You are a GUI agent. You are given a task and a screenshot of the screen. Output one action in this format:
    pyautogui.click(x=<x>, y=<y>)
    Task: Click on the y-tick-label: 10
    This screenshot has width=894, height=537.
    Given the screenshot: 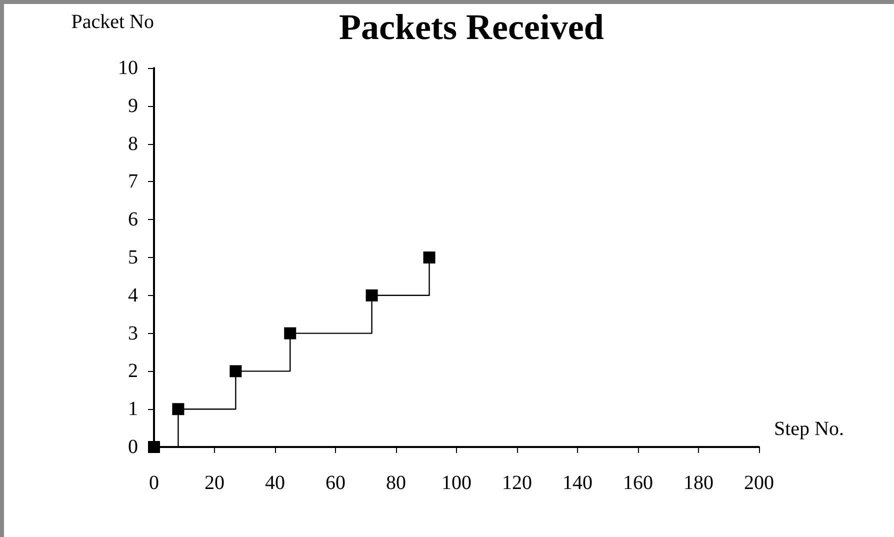 What is the action you would take?
    pyautogui.click(x=128, y=68)
    